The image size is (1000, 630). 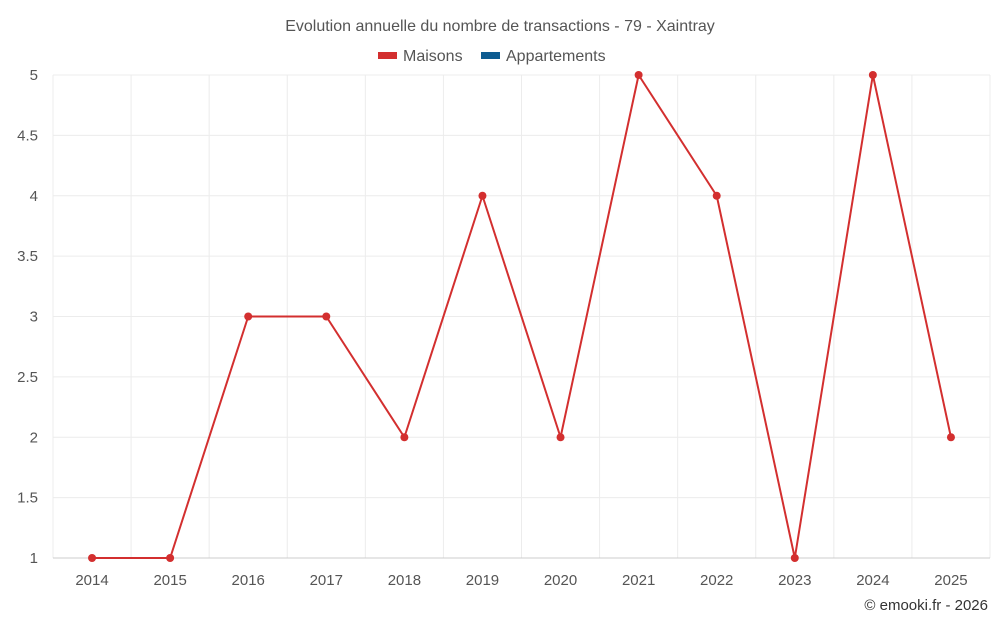 What do you see at coordinates (387, 55) in the screenshot?
I see `legend-swatch-maisons` at bounding box center [387, 55].